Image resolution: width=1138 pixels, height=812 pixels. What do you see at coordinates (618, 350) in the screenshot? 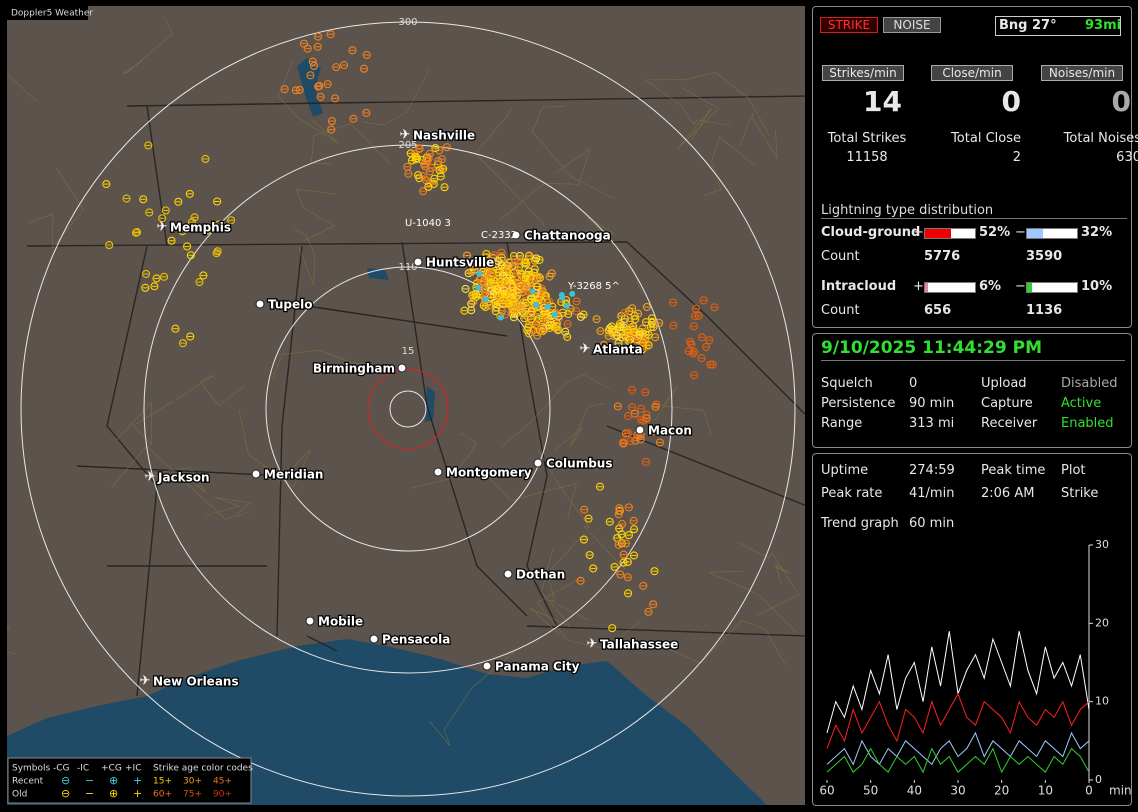
I see `city-label: Atlanta` at bounding box center [618, 350].